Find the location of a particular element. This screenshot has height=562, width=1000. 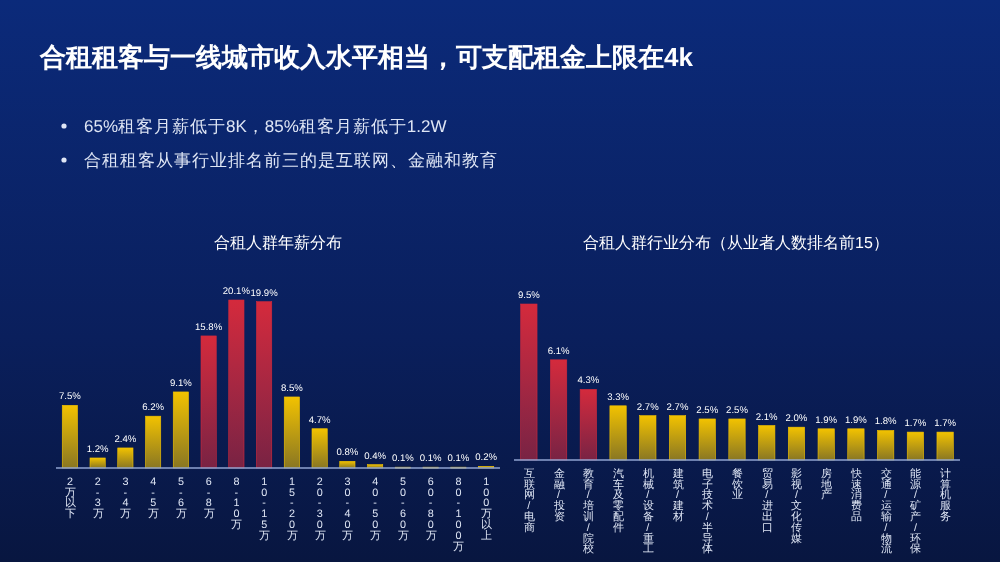

chart-title: 合租人群年薪分布 is located at coordinates (278, 243).